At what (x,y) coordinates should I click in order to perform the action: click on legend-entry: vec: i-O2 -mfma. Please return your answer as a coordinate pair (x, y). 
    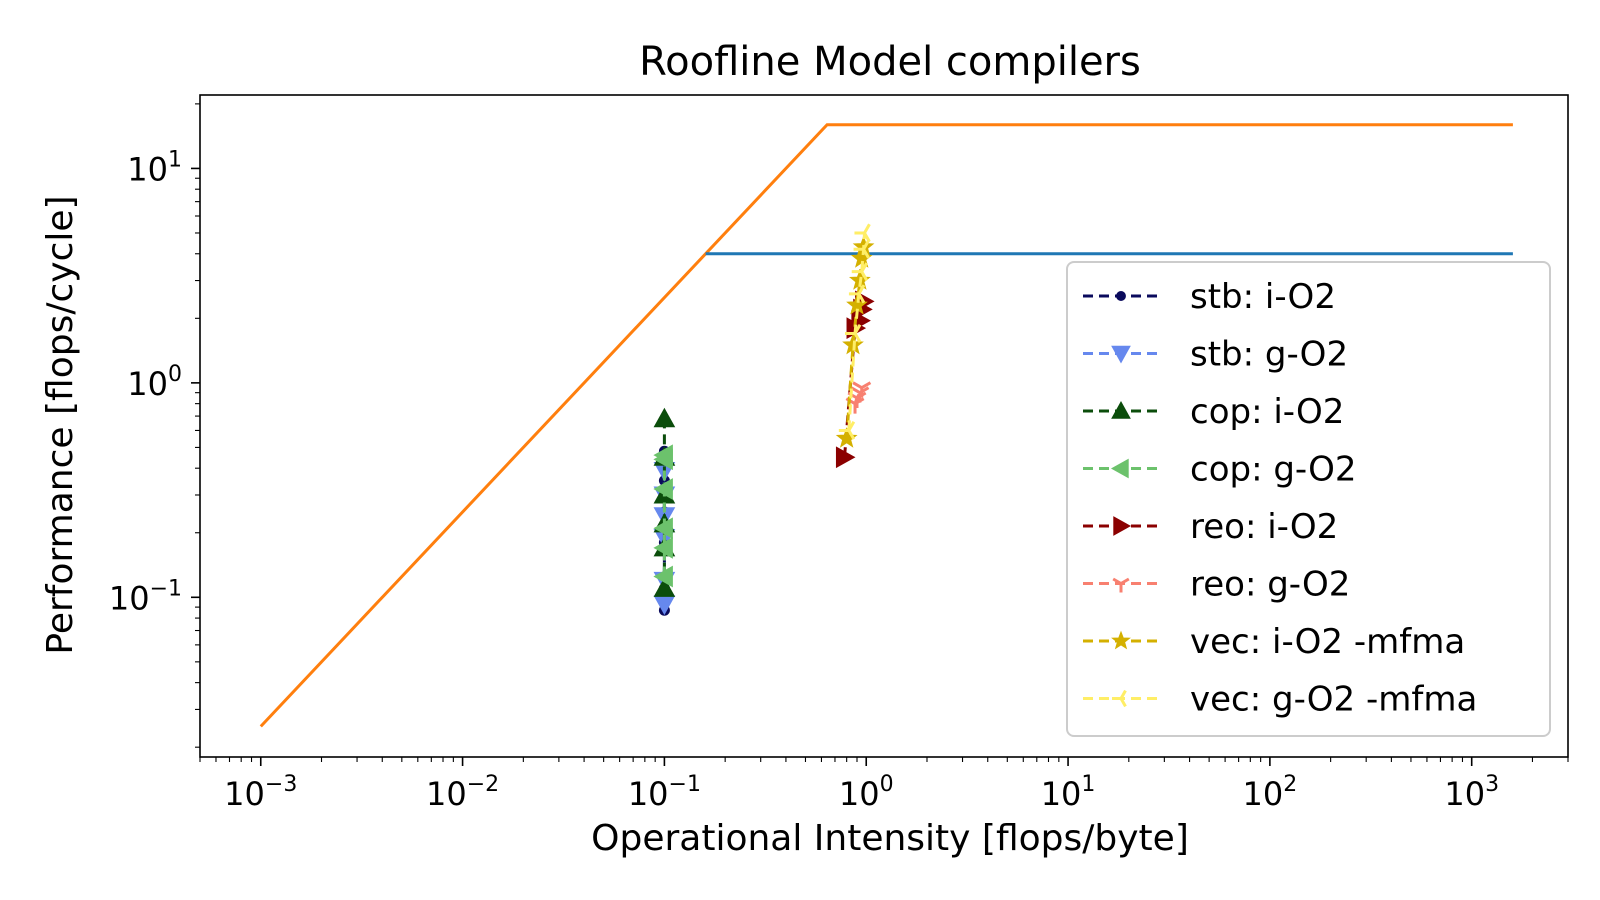
    Looking at the image, I should click on (1274, 642).